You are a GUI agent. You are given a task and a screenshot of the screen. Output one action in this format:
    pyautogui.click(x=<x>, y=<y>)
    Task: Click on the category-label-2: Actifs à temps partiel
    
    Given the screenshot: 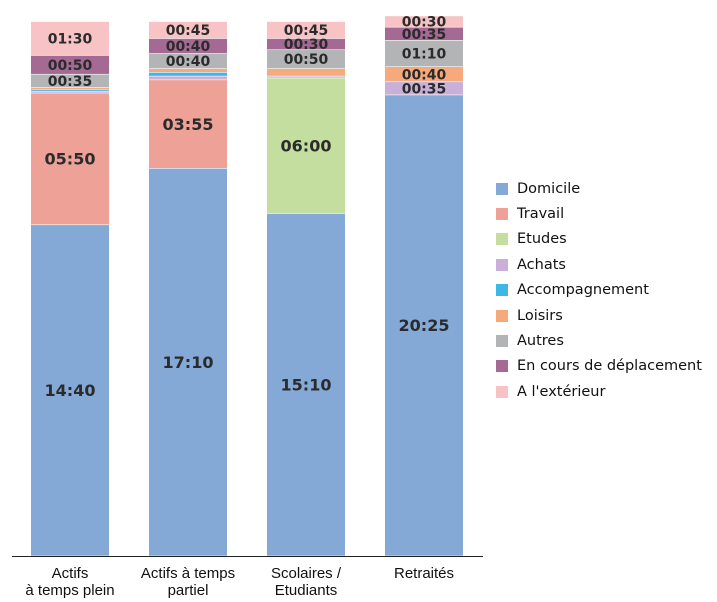 What is the action you would take?
    pyautogui.click(x=188, y=582)
    